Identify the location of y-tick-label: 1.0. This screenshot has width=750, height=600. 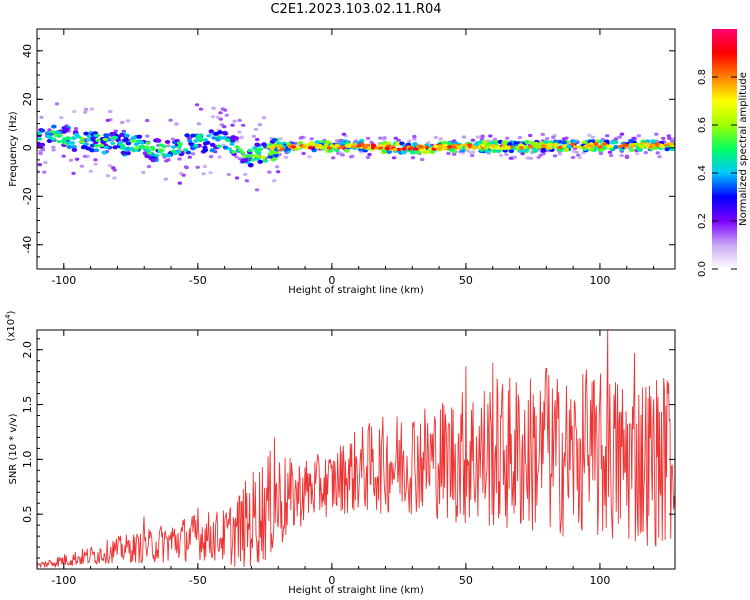
(27, 460).